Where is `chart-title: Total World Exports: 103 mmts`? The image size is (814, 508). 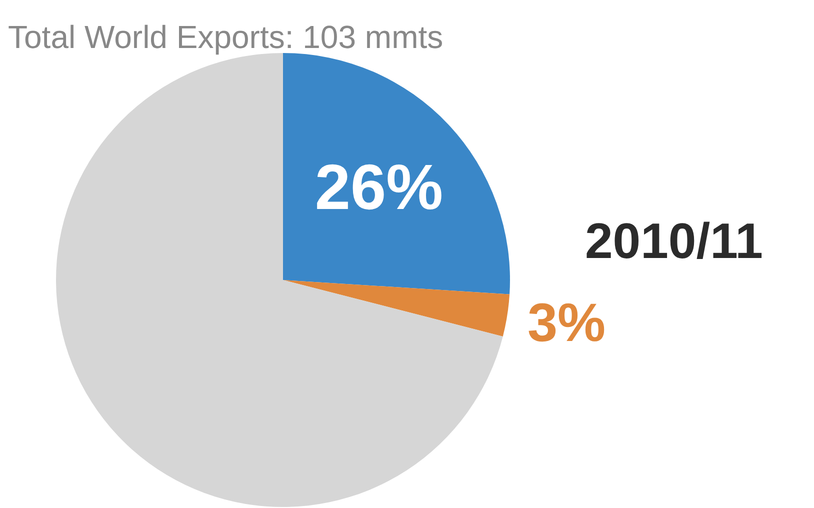 chart-title: Total World Exports: 103 mmts is located at coordinates (226, 37).